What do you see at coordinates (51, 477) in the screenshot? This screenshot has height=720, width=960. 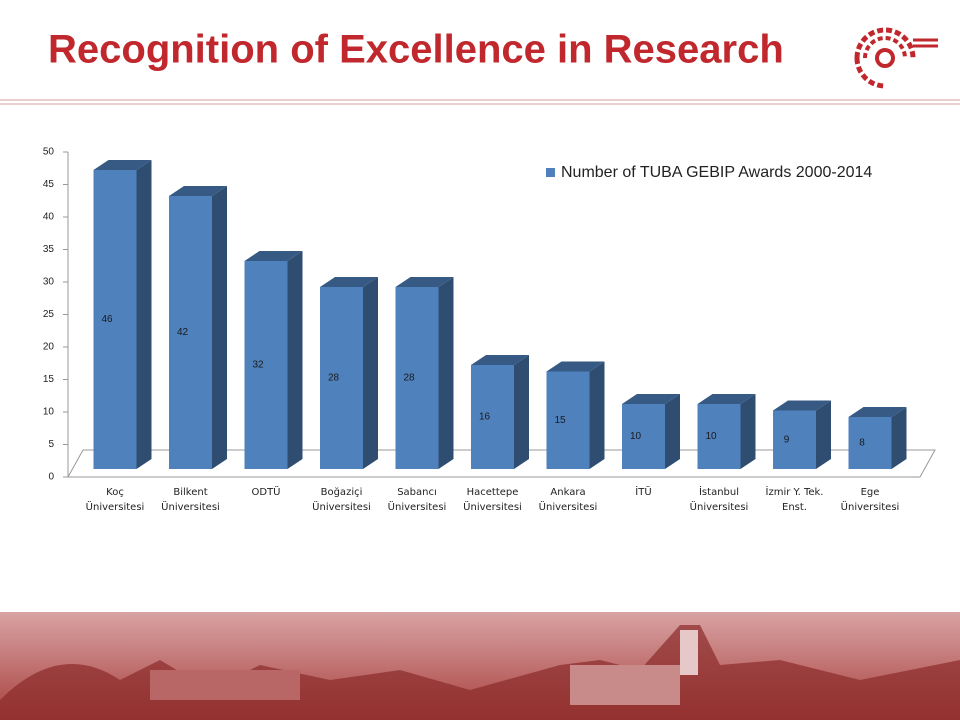 I see `y-tick-label: 0` at bounding box center [51, 477].